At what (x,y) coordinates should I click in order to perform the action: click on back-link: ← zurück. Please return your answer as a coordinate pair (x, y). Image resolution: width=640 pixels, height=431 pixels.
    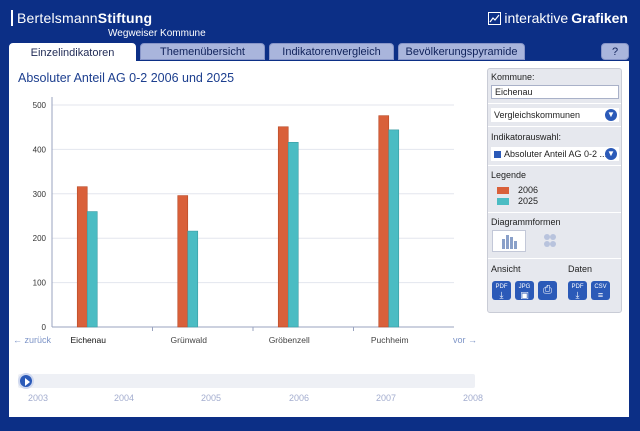
    Looking at the image, I should click on (32, 340).